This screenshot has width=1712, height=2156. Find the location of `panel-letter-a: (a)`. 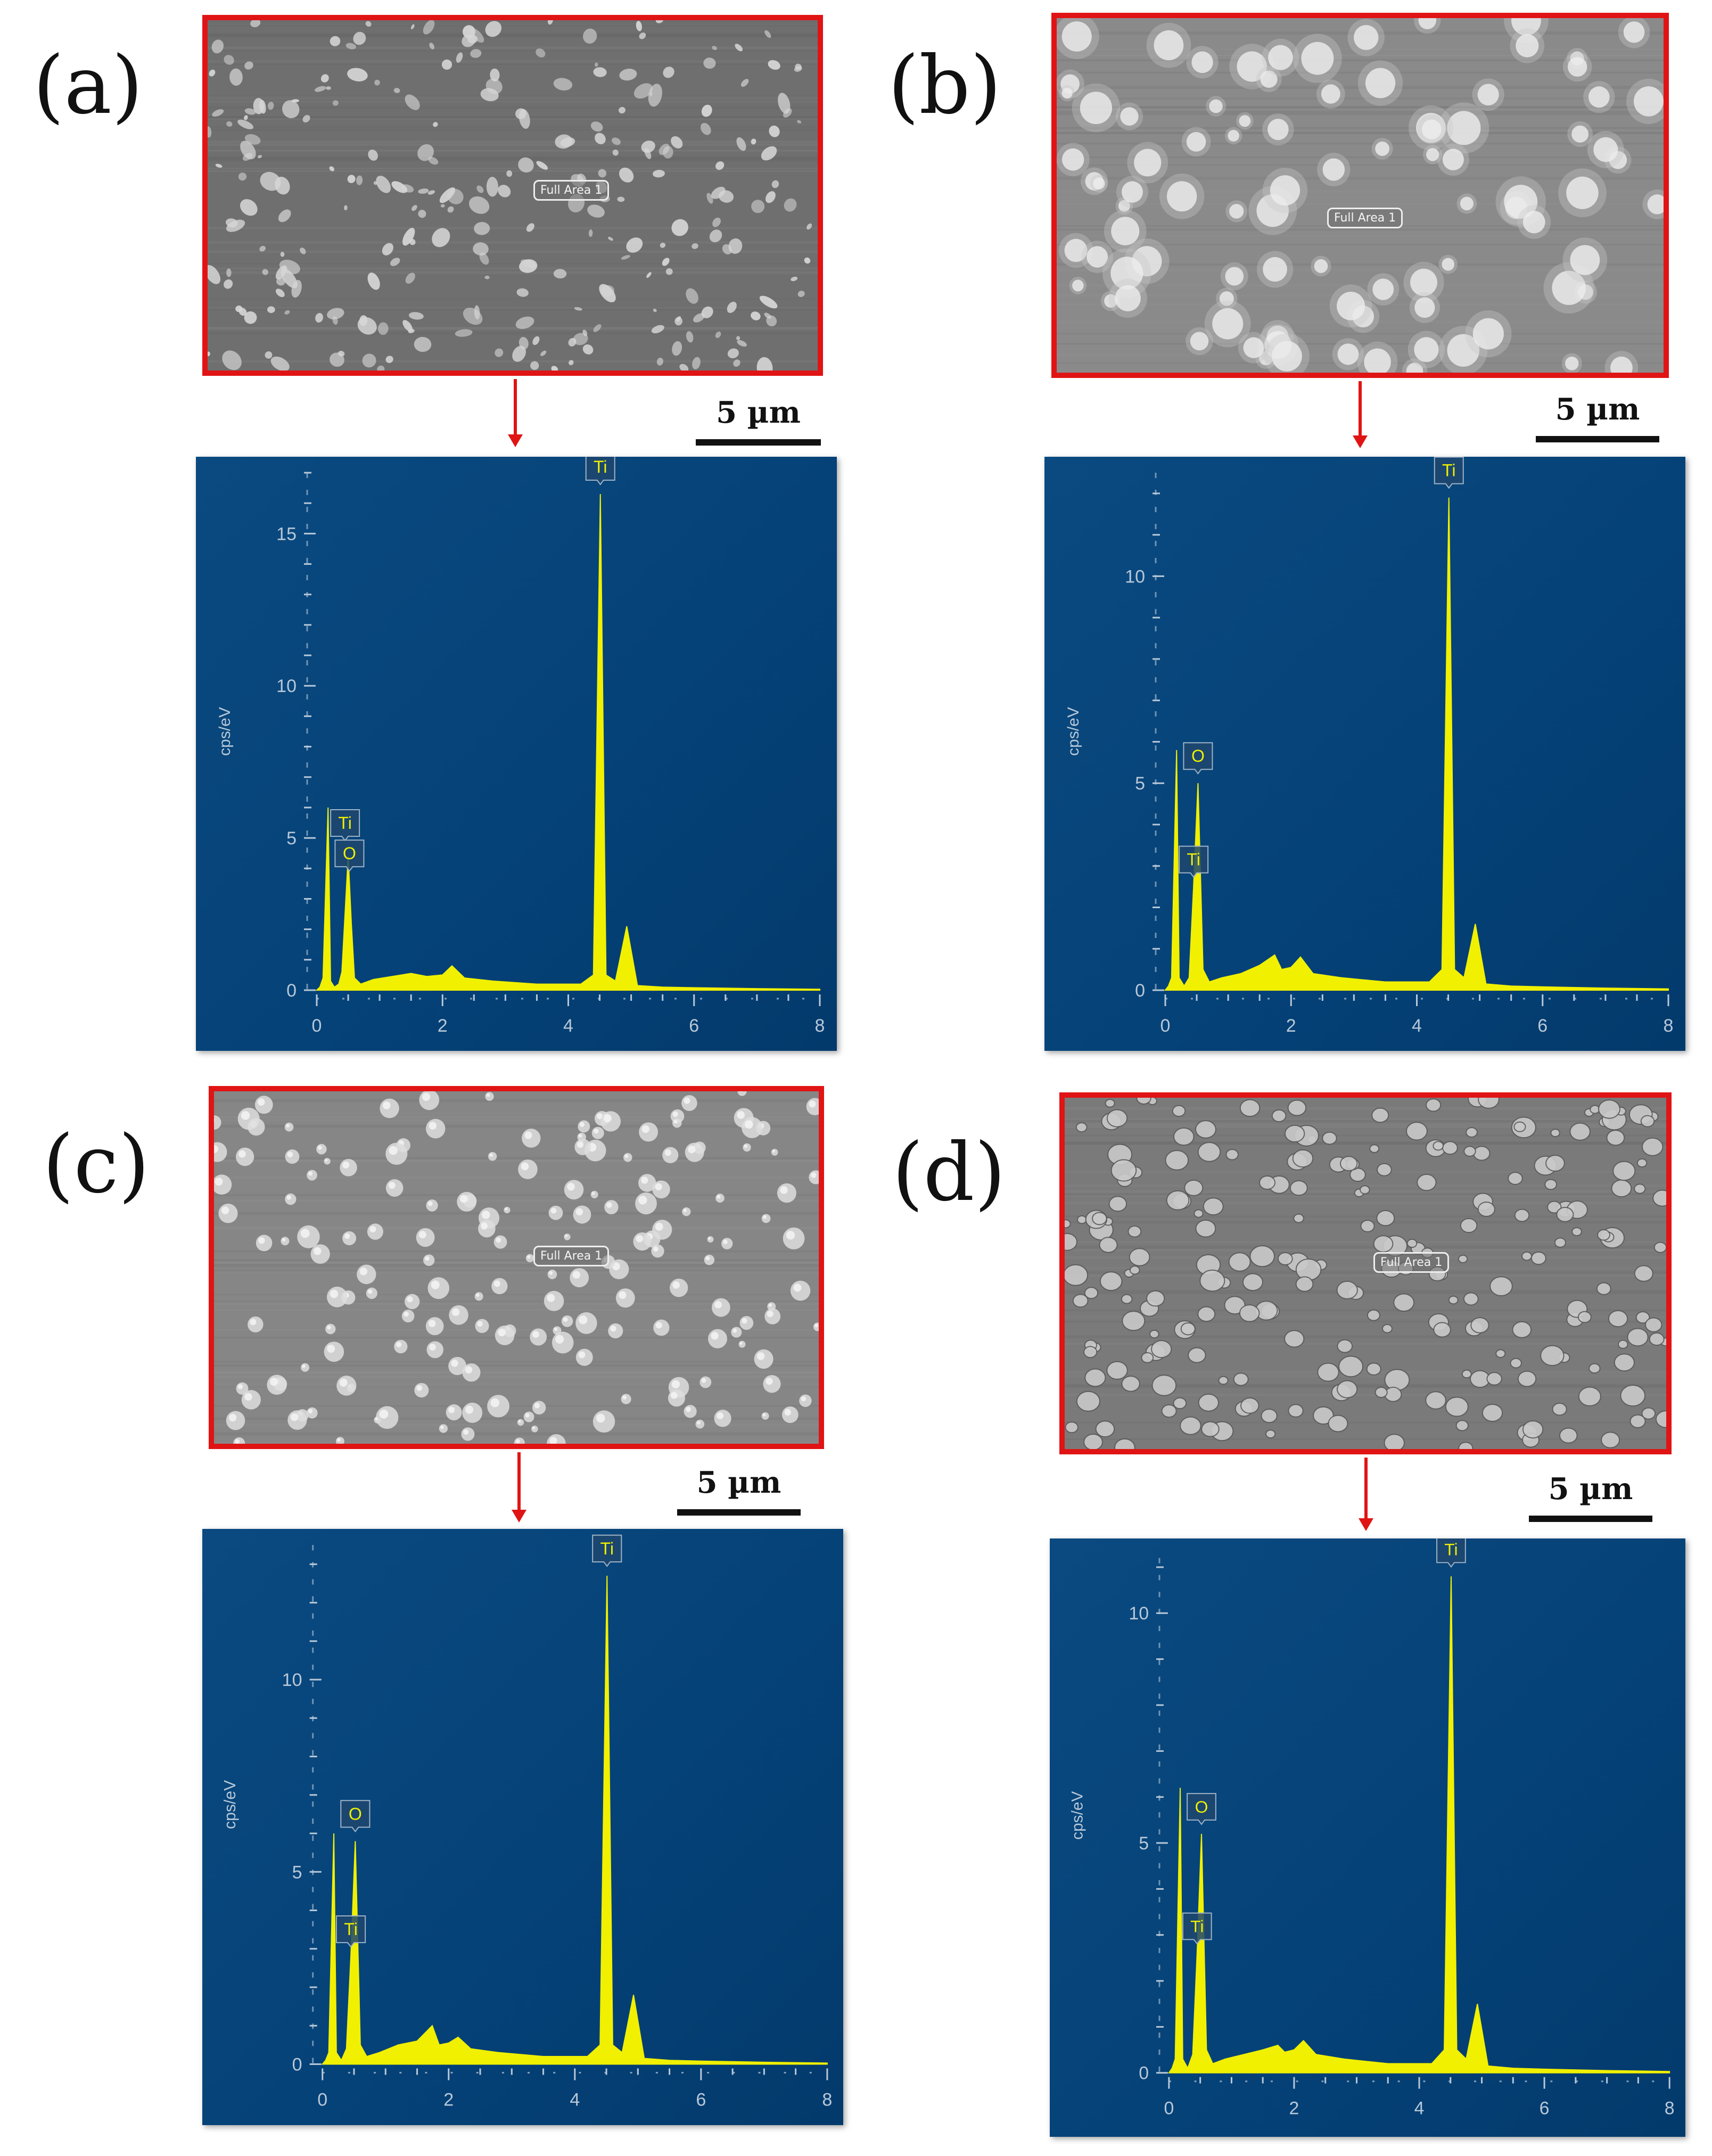

panel-letter-a: (a) is located at coordinates (88, 85).